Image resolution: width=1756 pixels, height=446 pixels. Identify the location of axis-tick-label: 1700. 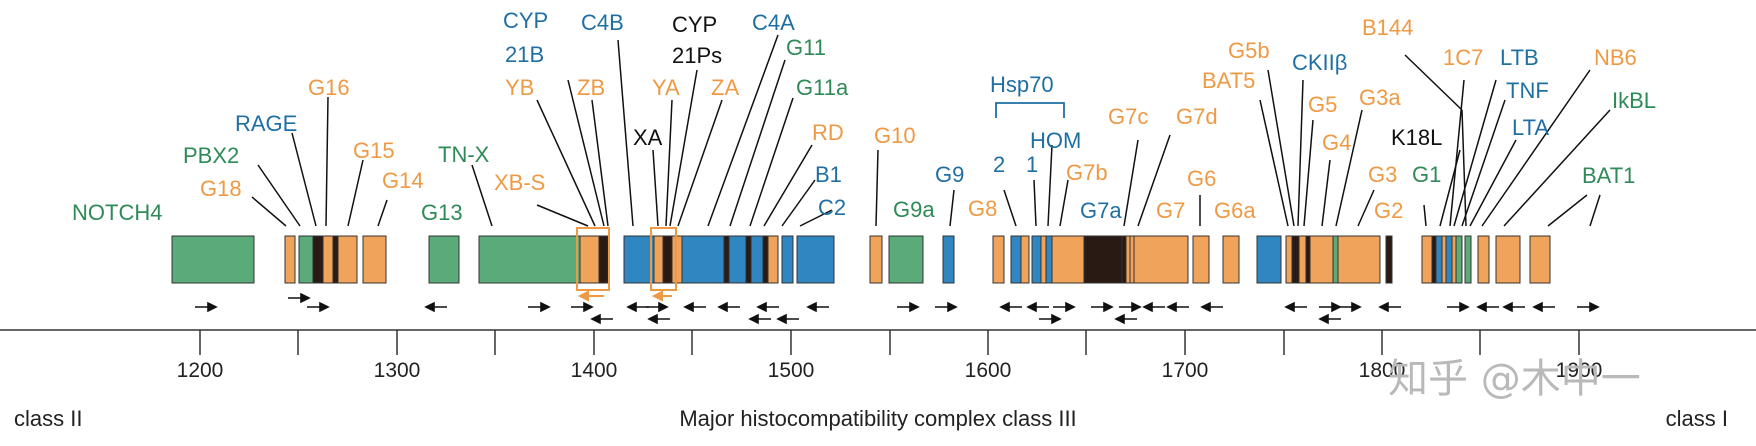
(1185, 370).